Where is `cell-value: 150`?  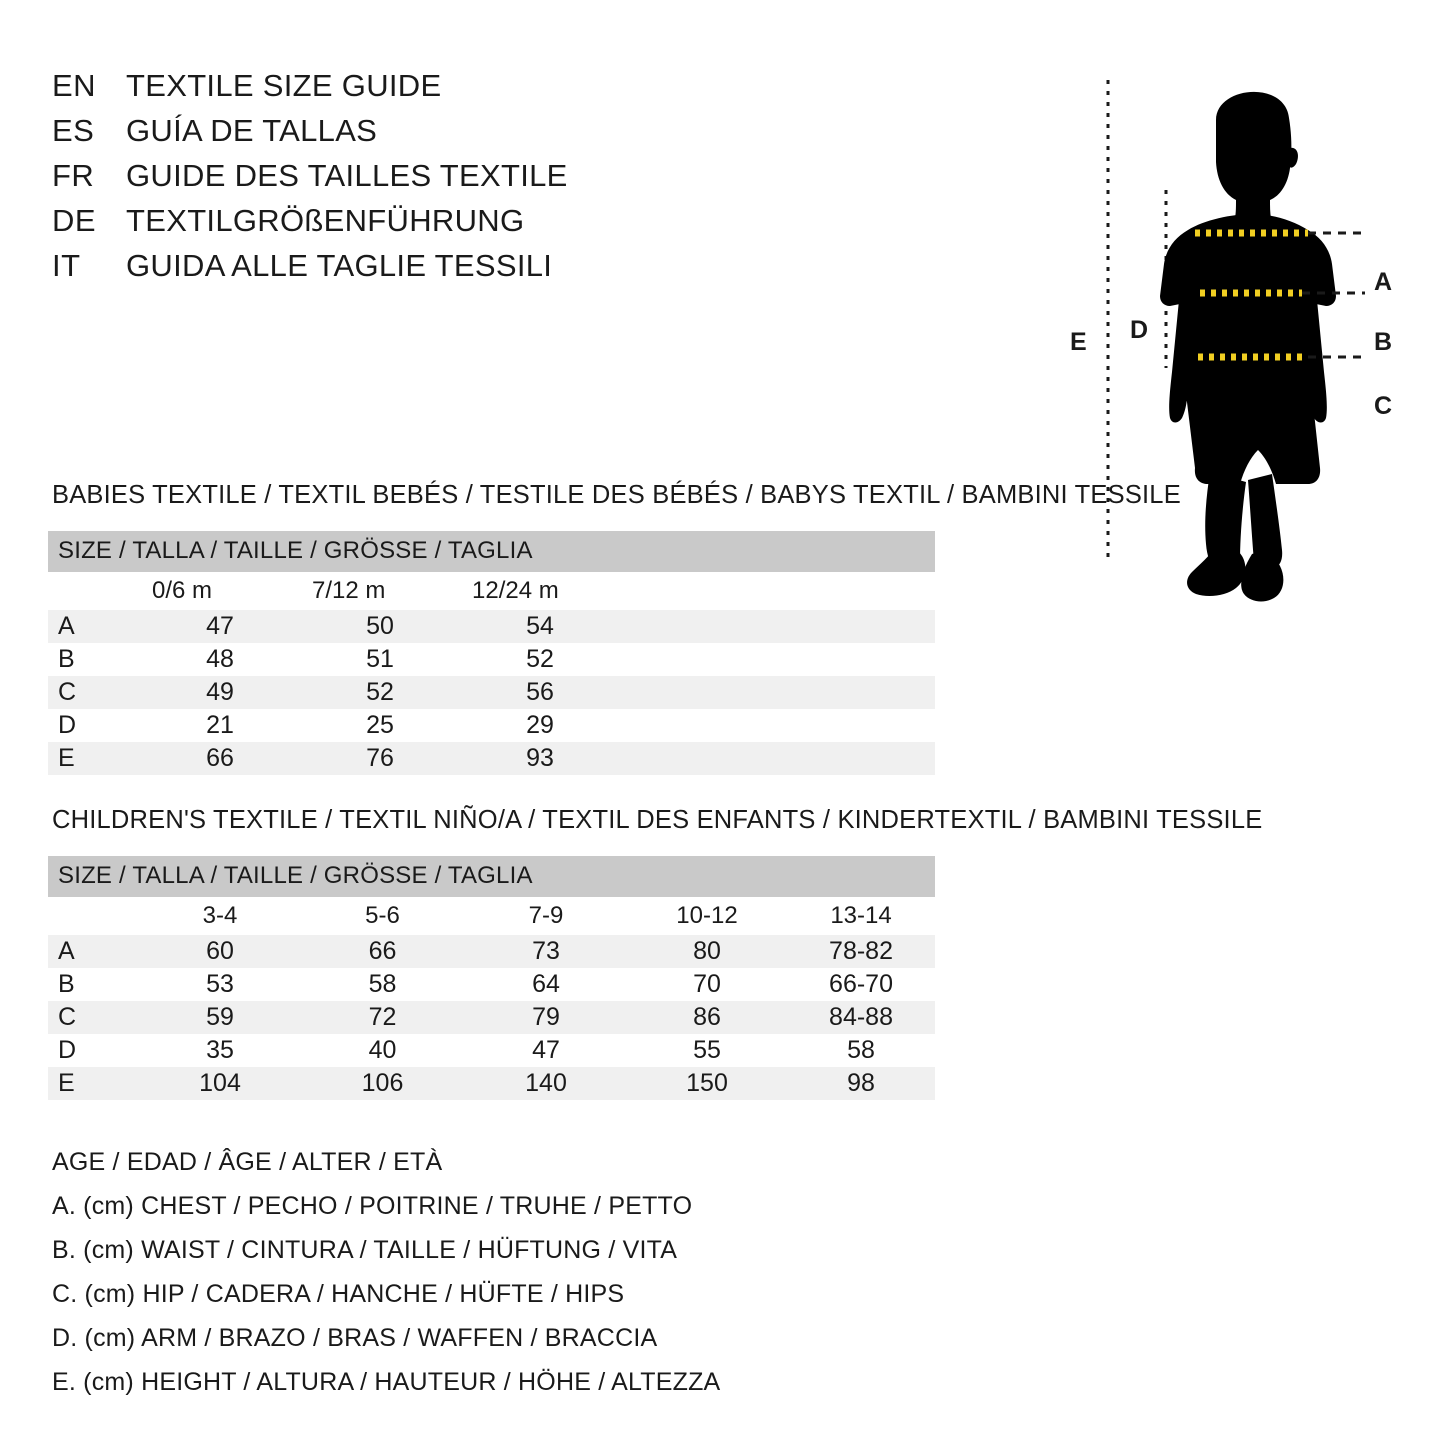 cell-value: 150 is located at coordinates (707, 1083).